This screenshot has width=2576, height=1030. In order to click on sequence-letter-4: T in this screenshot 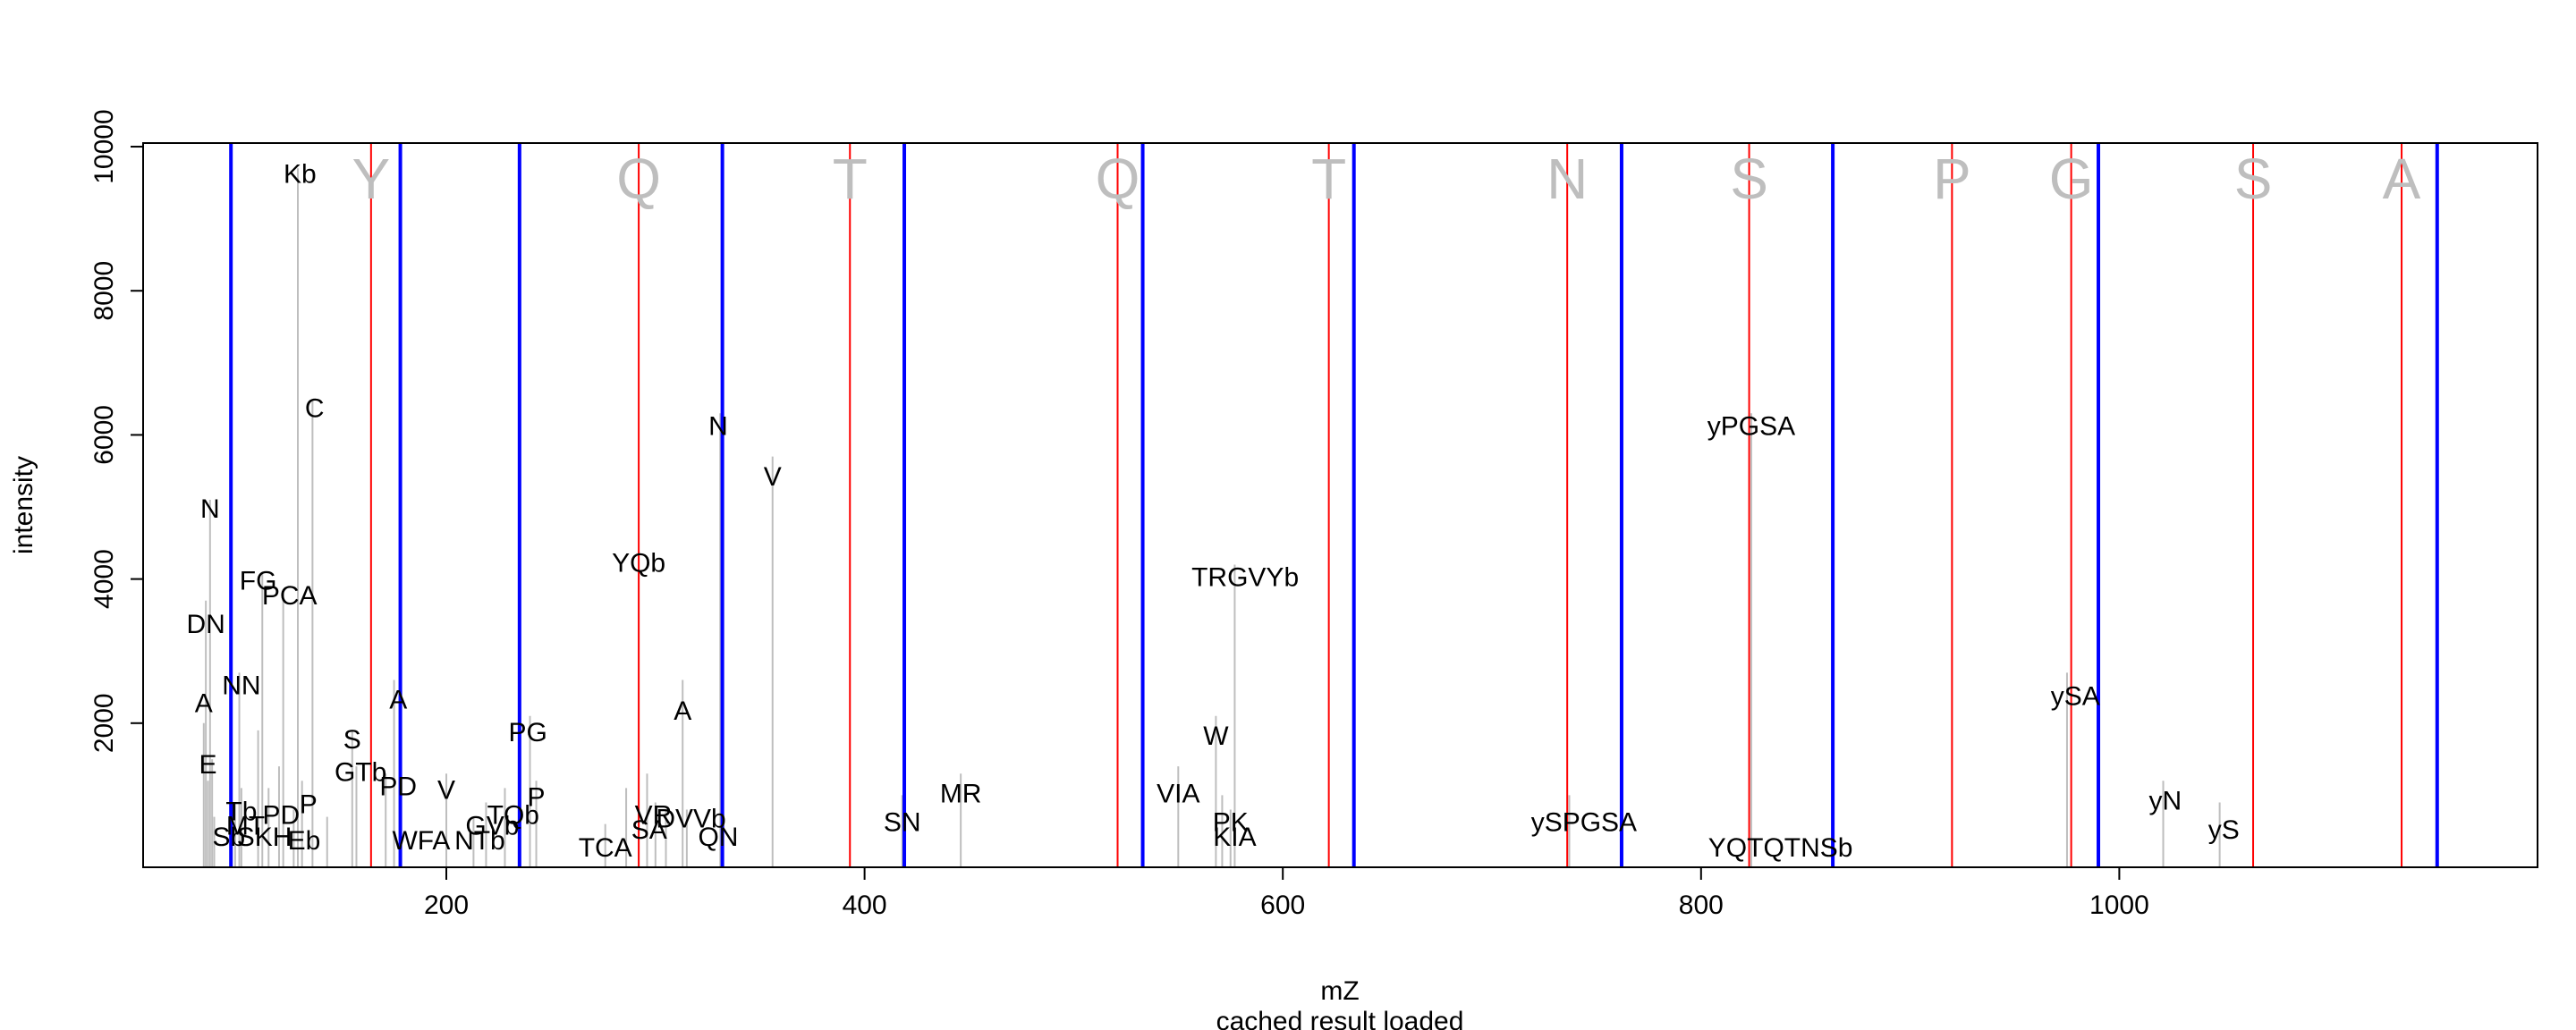, I will do `click(1328, 179)`.